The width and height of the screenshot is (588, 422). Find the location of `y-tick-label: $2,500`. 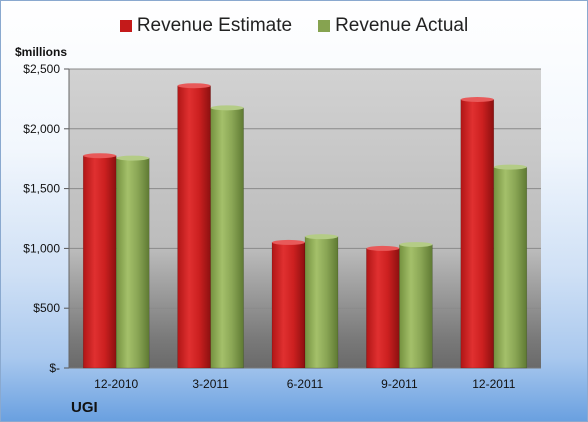

y-tick-label: $2,500 is located at coordinates (41, 69).